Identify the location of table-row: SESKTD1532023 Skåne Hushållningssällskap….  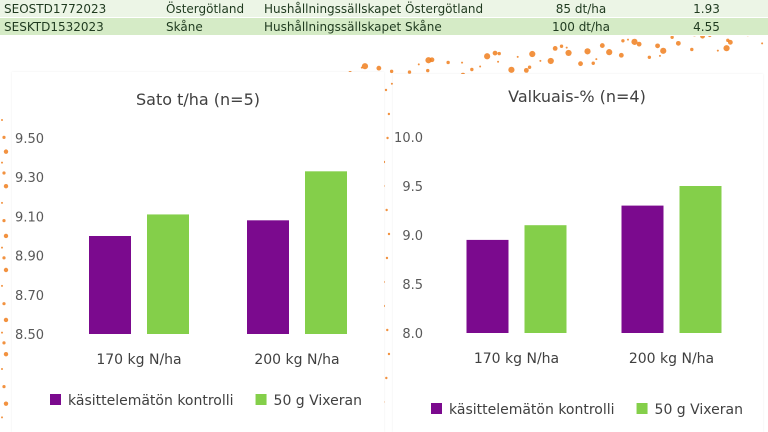
(384, 26).